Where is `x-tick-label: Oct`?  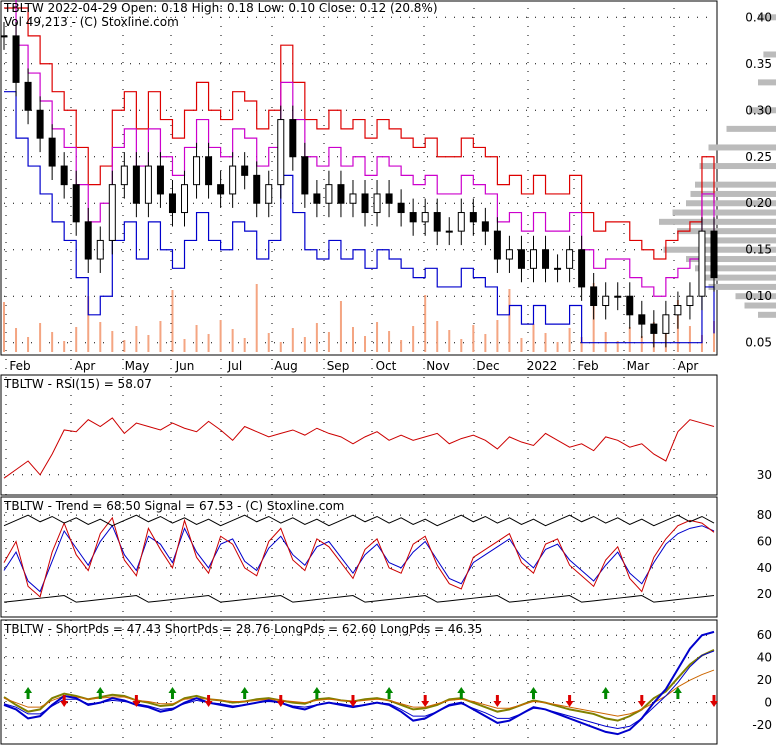
x-tick-label: Oct is located at coordinates (386, 366).